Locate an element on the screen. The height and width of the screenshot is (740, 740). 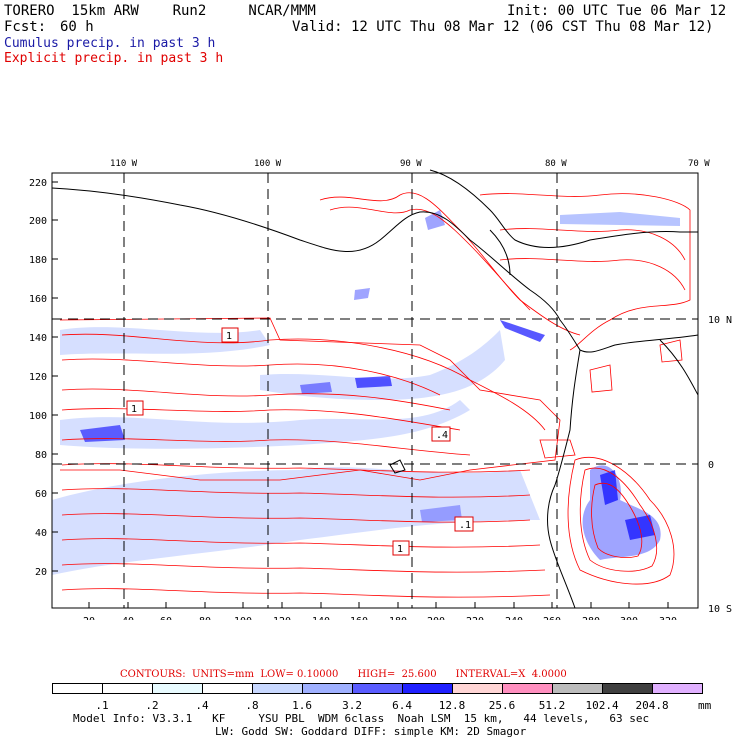
colorbar-label: 12.8 is located at coordinates (452, 705).